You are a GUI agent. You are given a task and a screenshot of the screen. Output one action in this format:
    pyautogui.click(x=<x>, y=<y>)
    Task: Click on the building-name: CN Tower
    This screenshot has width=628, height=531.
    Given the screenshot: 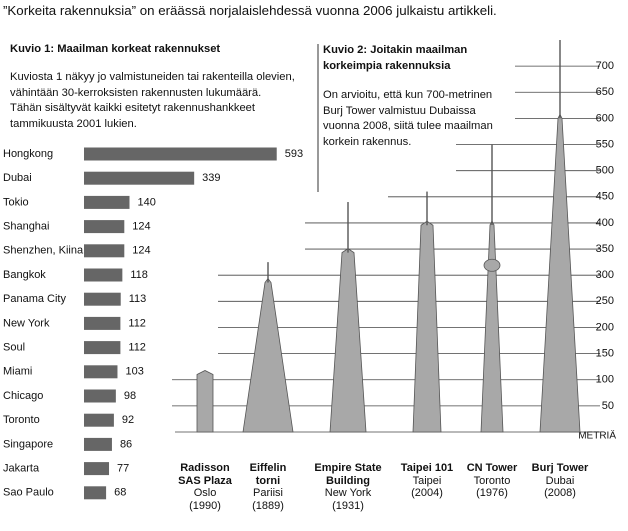 What is the action you would take?
    pyautogui.click(x=492, y=468)
    